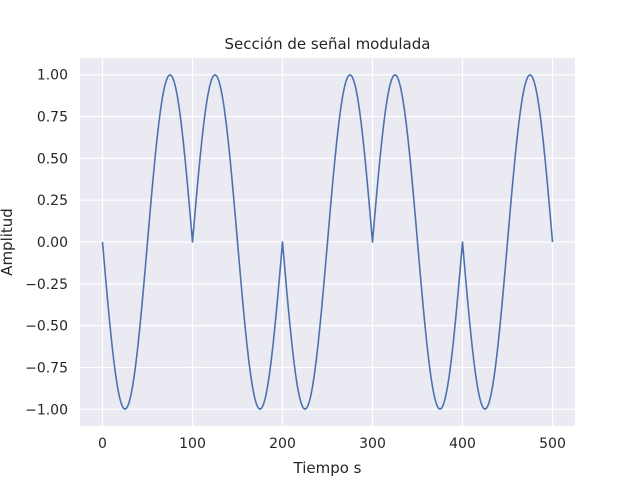 The image size is (640, 484). I want to click on x-tick-label: 300, so click(372, 444).